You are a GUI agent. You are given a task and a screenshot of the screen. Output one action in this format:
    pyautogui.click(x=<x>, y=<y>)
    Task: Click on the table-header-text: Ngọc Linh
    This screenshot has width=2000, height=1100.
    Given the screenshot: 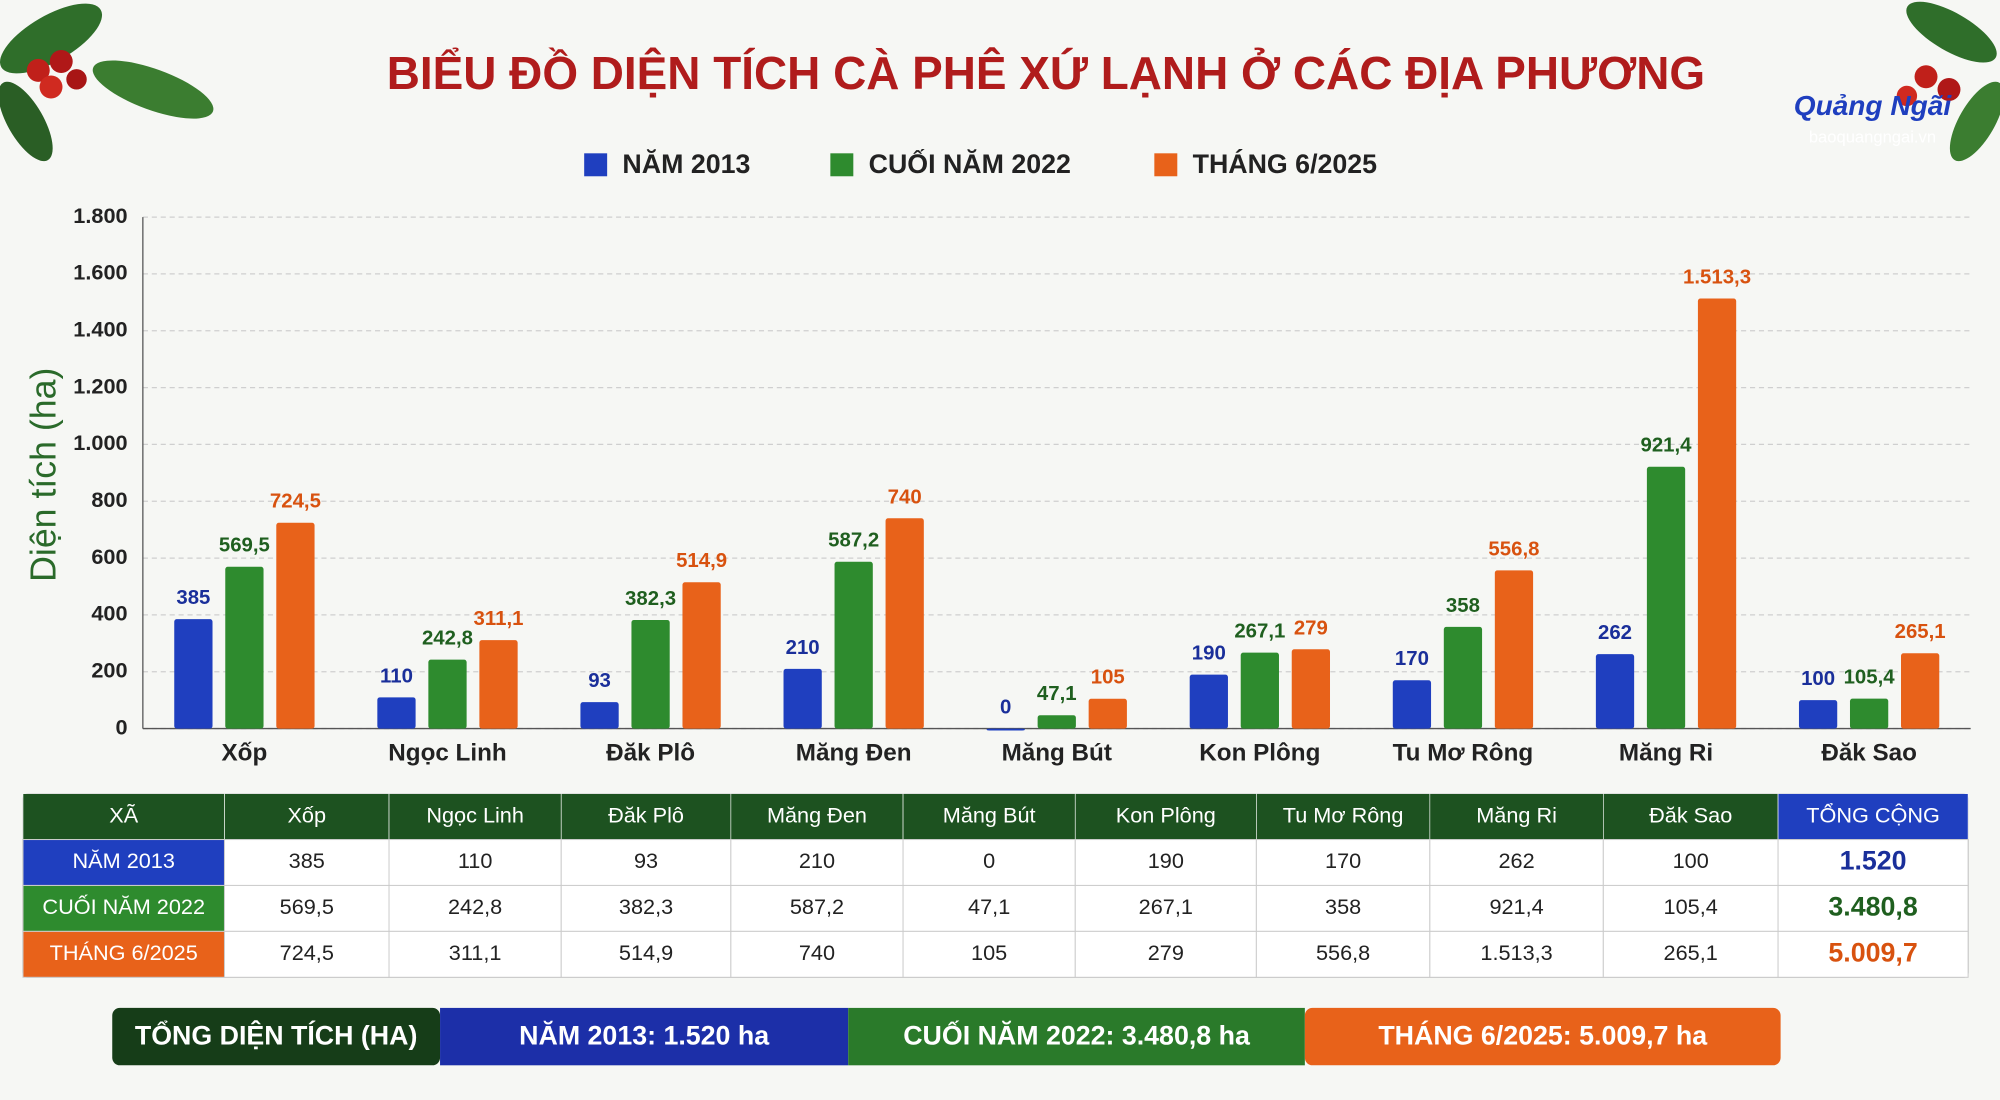 What is the action you would take?
    pyautogui.click(x=475, y=814)
    